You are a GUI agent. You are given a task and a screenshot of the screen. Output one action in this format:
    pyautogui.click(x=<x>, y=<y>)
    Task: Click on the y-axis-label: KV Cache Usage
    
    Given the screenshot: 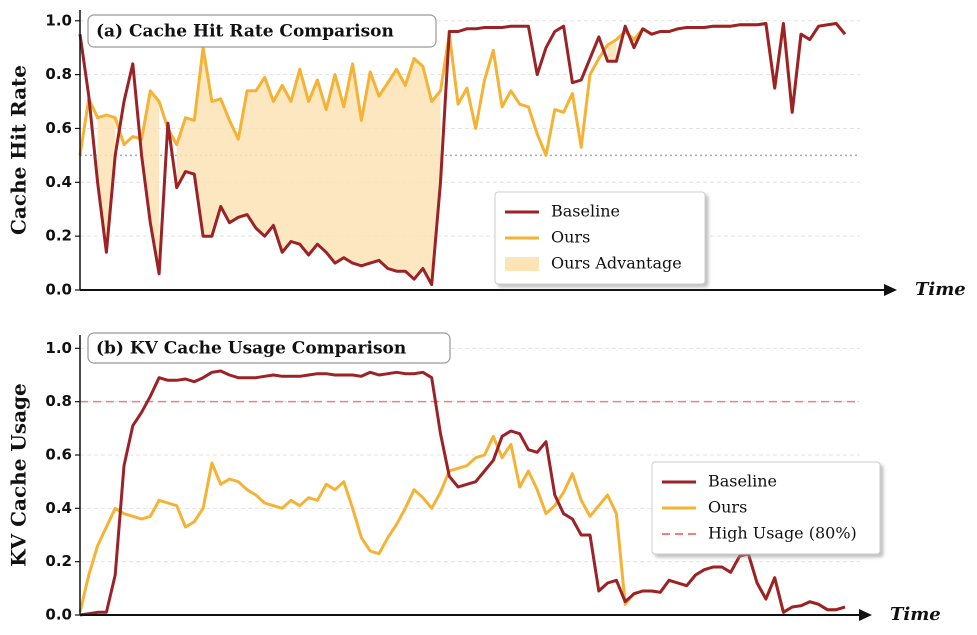 What is the action you would take?
    pyautogui.click(x=19, y=475)
    